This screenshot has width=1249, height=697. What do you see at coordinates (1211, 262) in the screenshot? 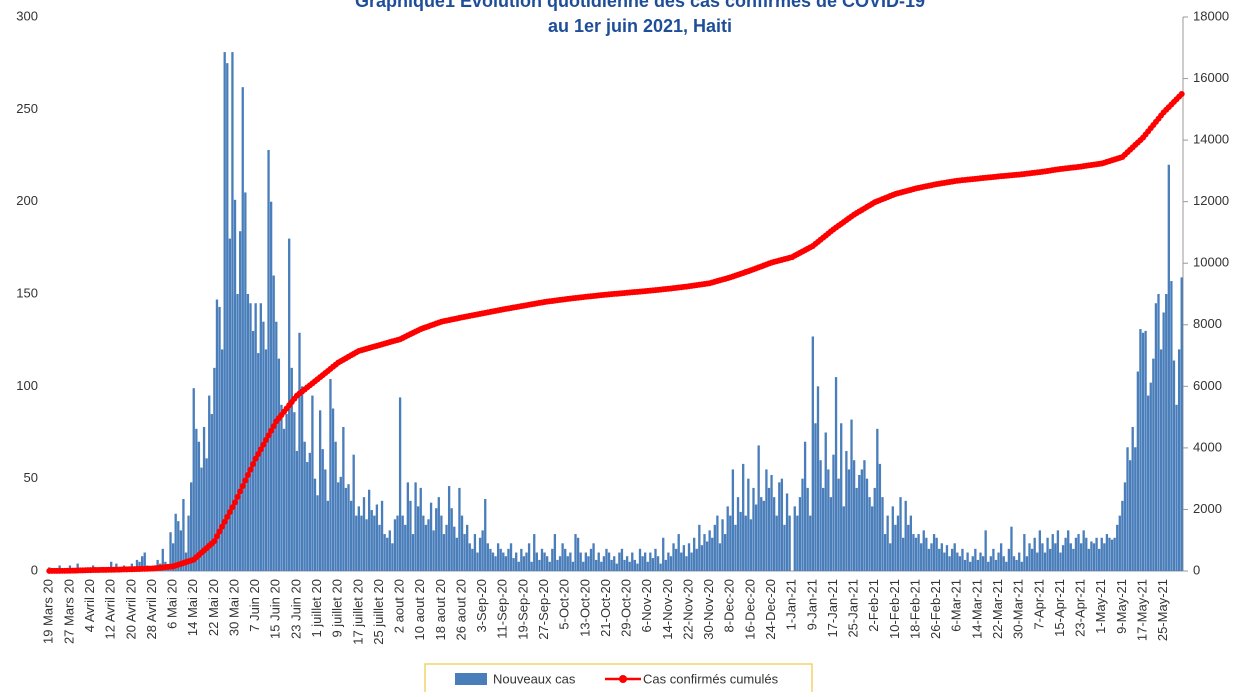
I see `y2-tick-label: 10000` at bounding box center [1211, 262].